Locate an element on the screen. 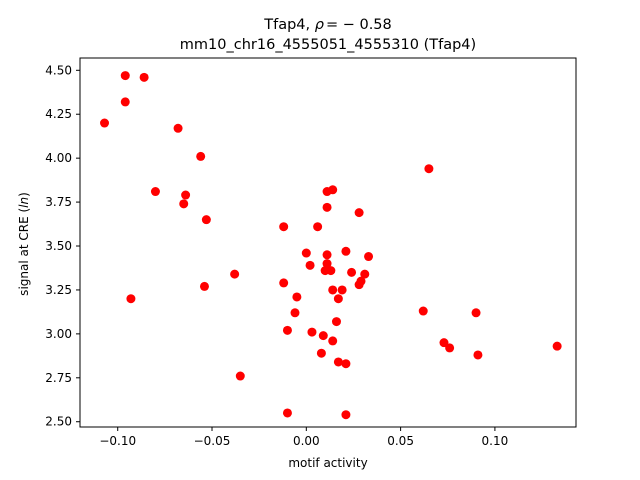 This screenshot has width=640, height=480. y-tick-label: 2.75 is located at coordinates (58, 378).